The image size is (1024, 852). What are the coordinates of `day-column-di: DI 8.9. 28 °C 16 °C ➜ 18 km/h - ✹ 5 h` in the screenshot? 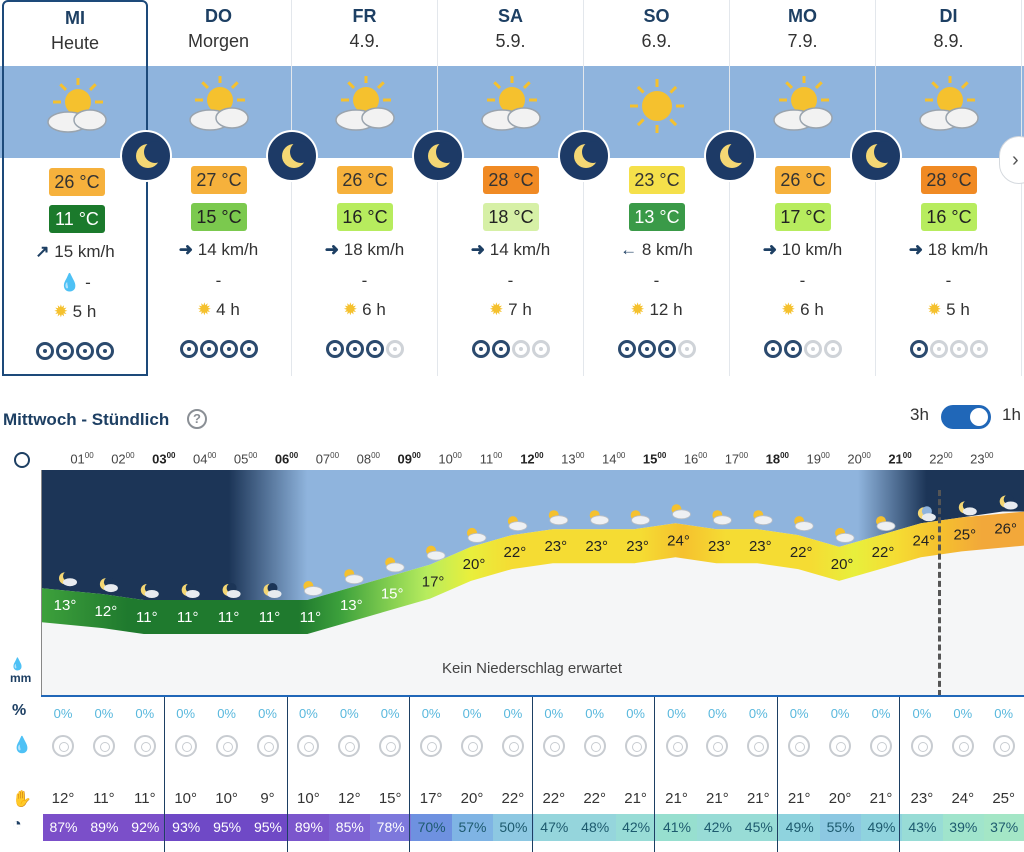 It's located at (949, 188).